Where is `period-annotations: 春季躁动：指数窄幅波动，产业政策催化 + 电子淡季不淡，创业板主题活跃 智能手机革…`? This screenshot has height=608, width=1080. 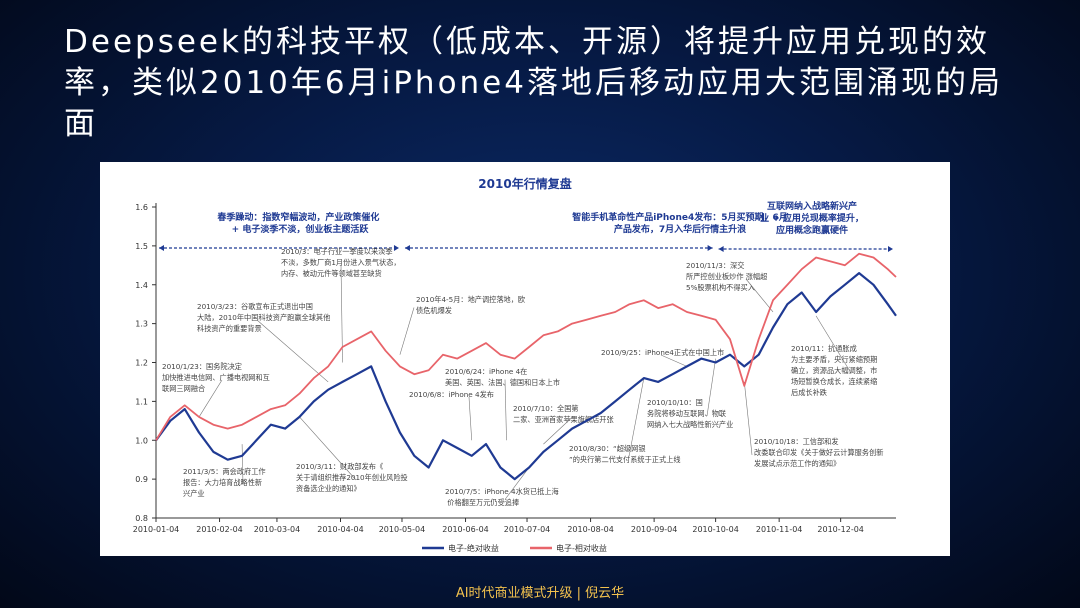 period-annotations: 春季躁动：指数窄幅波动，产业政策催化 + 电子淡季不淡，创业板主题活跃 智能手机革… is located at coordinates (526, 226).